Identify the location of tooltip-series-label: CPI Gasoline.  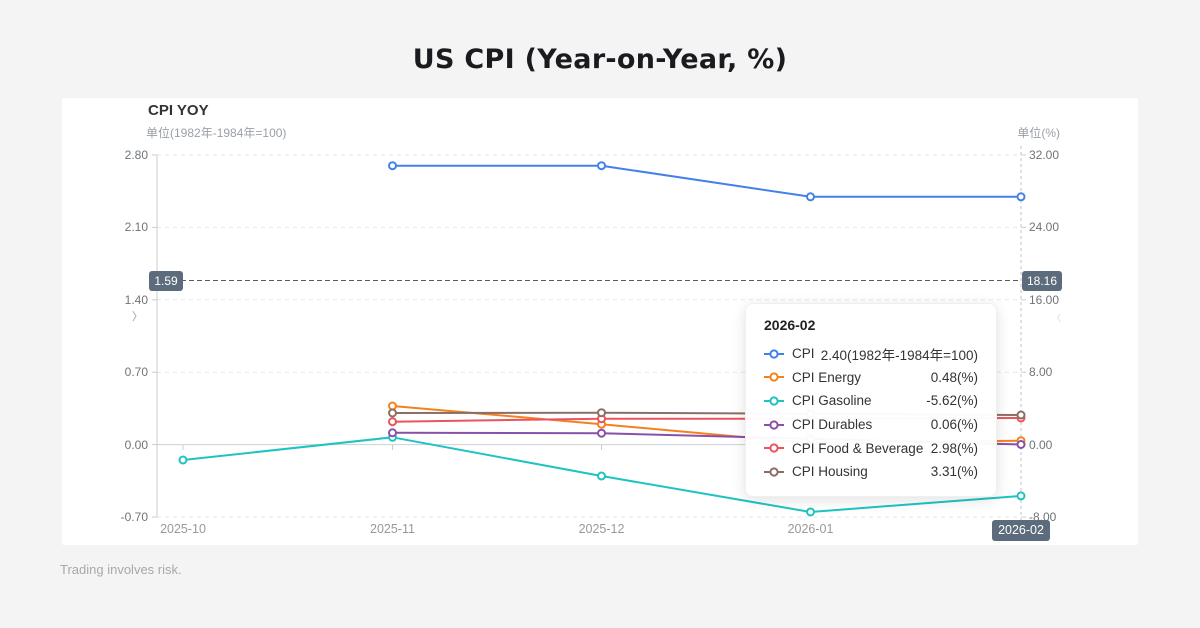
(832, 401).